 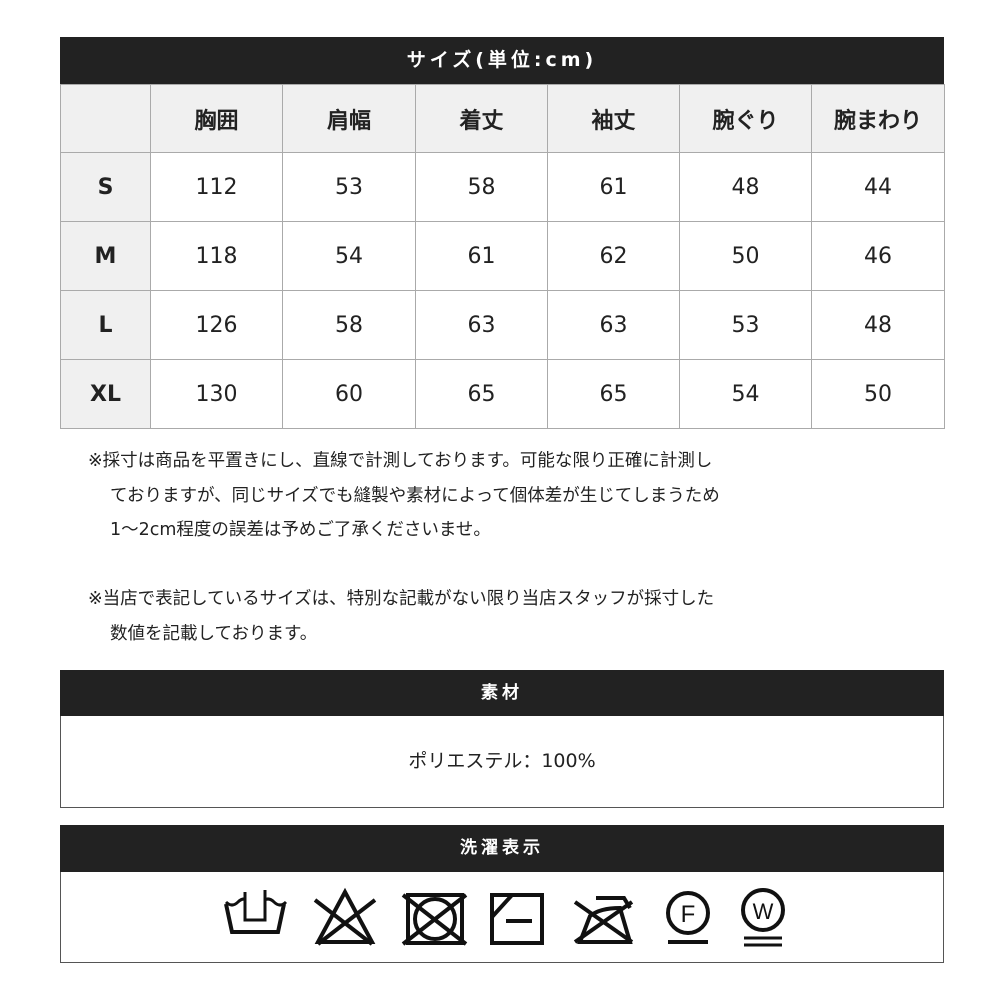 What do you see at coordinates (400, 461) in the screenshot?
I see `note-line: ※採寸は商品を平置きにし、直線で計測しております。可能な限り正確に計測し` at bounding box center [400, 461].